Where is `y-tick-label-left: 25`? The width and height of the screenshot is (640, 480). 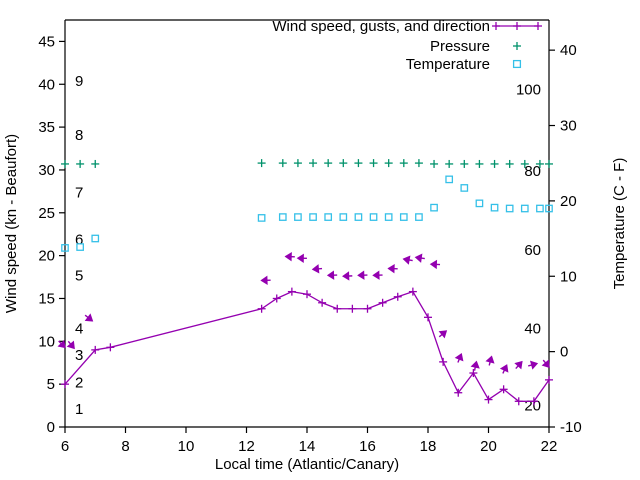 y-tick-label-left: 25 is located at coordinates (46, 213).